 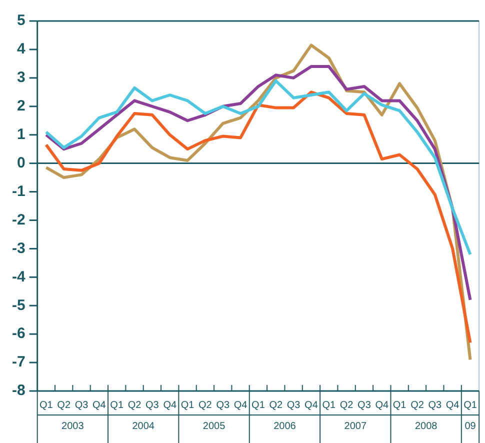 I want to click on y-tick-label: 4, so click(x=21, y=49).